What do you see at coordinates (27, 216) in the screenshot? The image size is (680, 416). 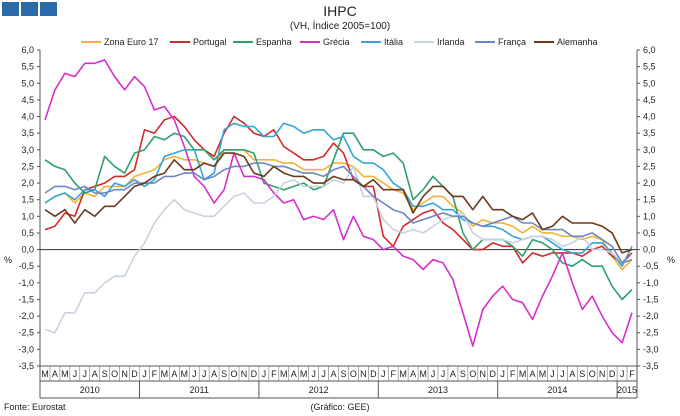 I see `y-tick-label-left: 1,0` at bounding box center [27, 216].